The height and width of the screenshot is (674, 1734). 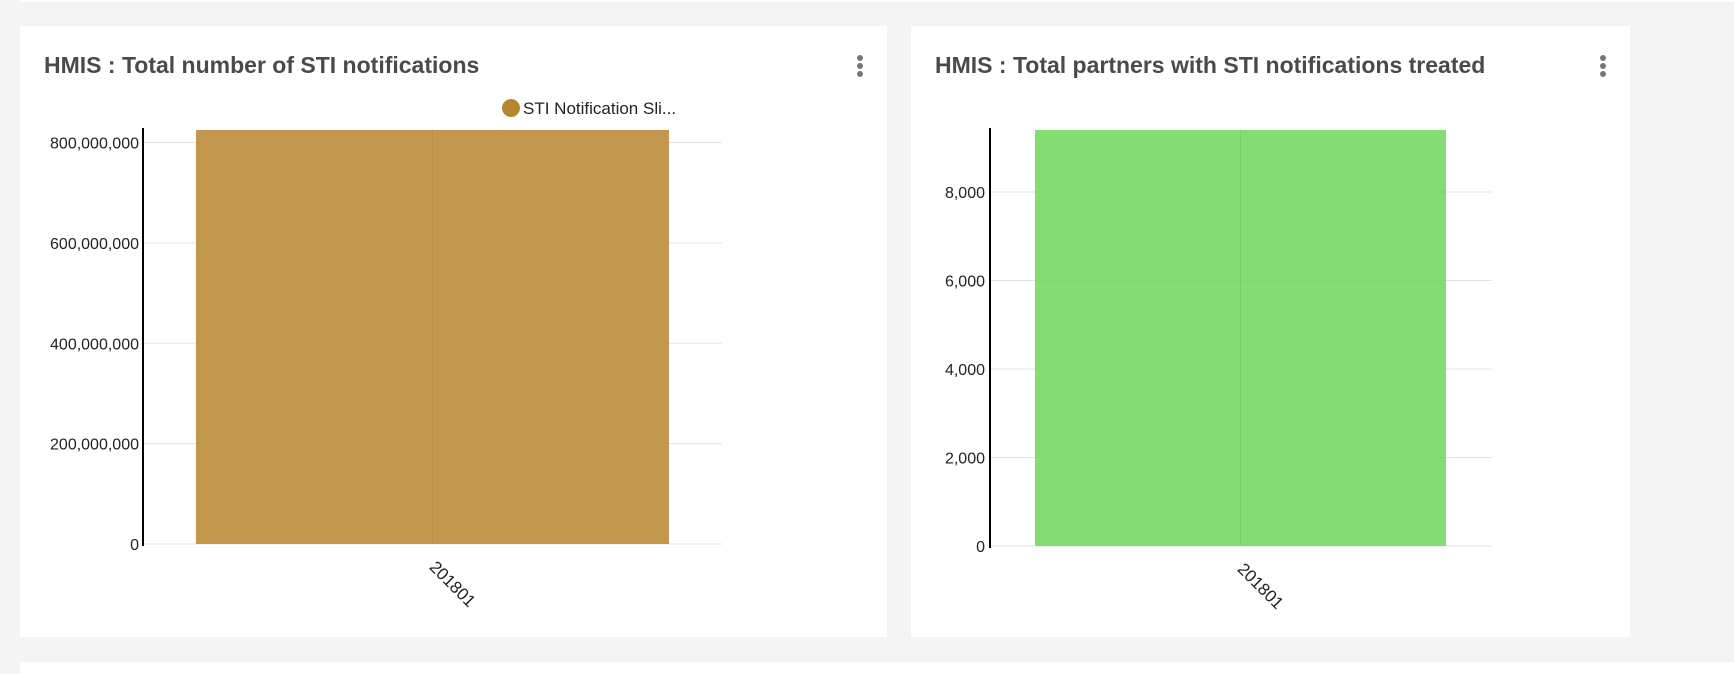 What do you see at coordinates (94, 344) in the screenshot?
I see `y-tick-label: 400,000,000` at bounding box center [94, 344].